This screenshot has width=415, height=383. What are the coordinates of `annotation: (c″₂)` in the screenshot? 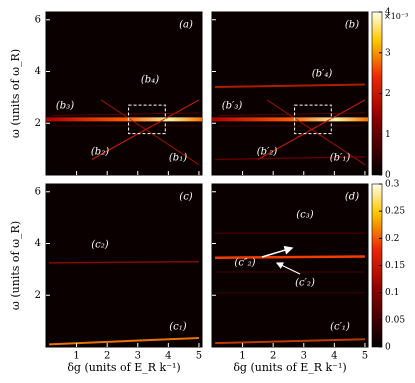 It's located at (244, 263).